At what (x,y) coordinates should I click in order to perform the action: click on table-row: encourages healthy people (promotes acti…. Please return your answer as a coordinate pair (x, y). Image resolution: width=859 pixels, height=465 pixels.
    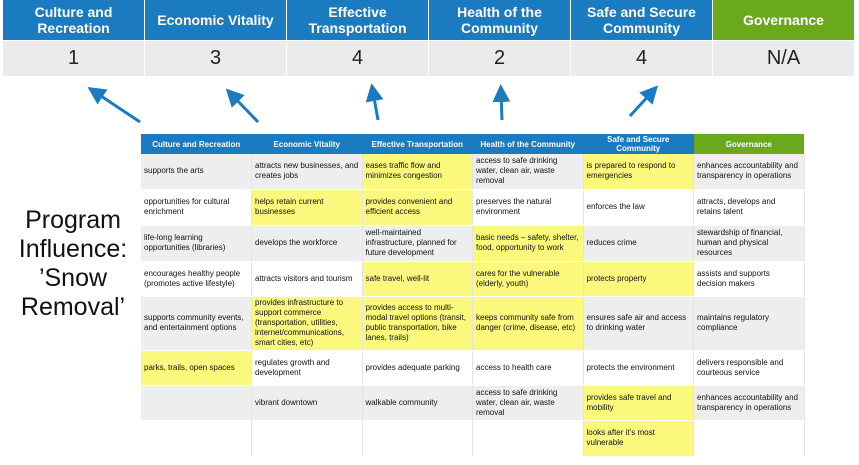
    Looking at the image, I should click on (473, 279).